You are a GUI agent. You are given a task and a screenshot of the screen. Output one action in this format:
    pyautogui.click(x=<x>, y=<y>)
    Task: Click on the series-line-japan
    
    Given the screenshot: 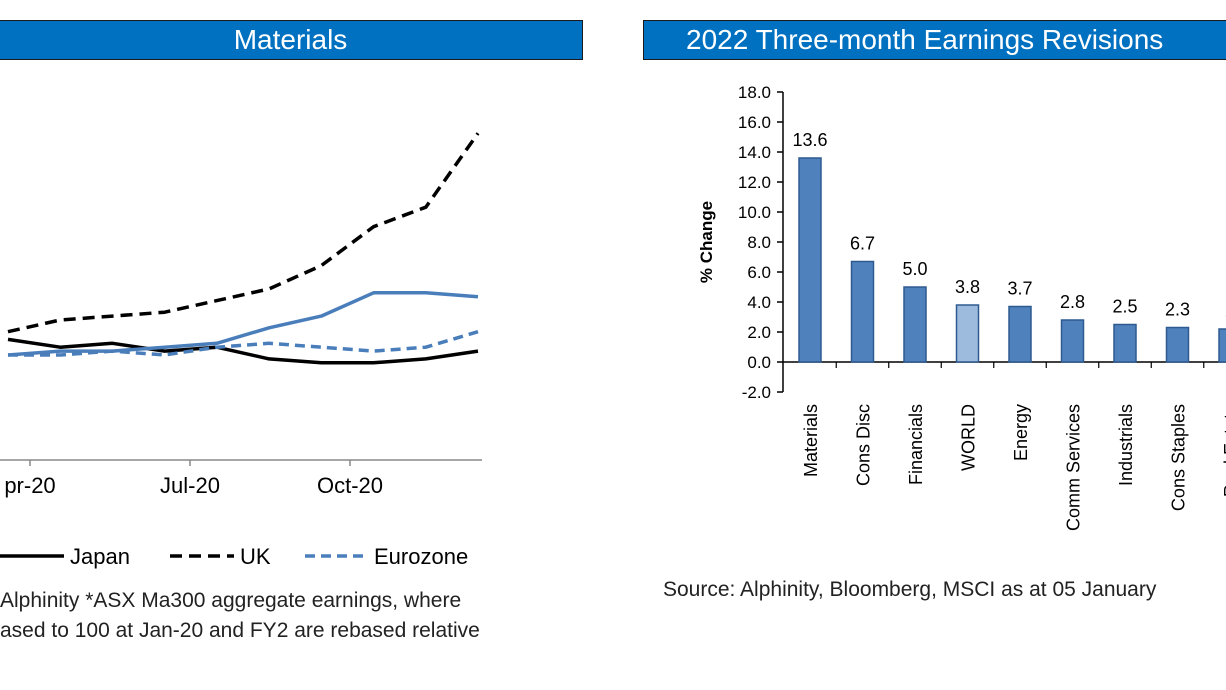 What is the action you would take?
    pyautogui.click(x=243, y=351)
    